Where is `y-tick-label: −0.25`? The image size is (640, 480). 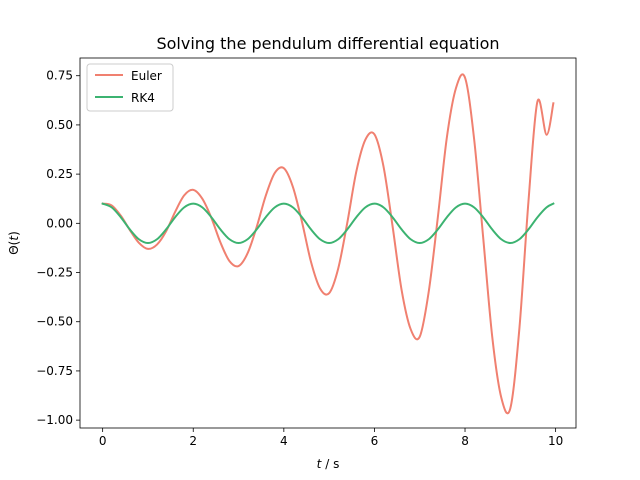
y-tick-label: −0.25 is located at coordinates (54, 273).